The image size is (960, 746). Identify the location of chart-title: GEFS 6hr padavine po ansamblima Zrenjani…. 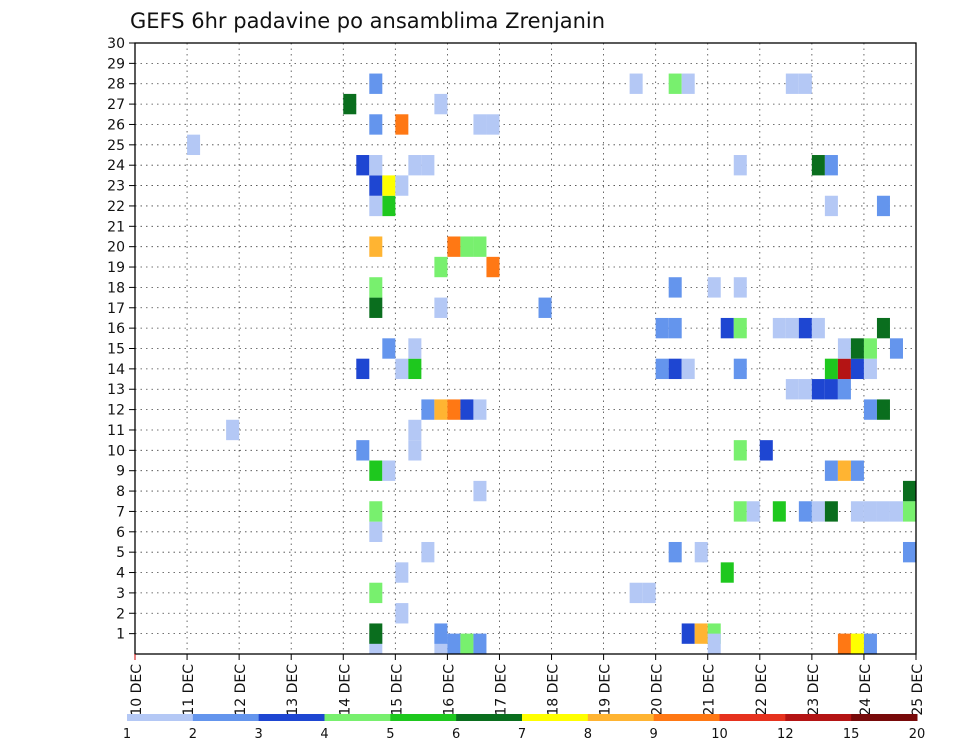
(367, 21).